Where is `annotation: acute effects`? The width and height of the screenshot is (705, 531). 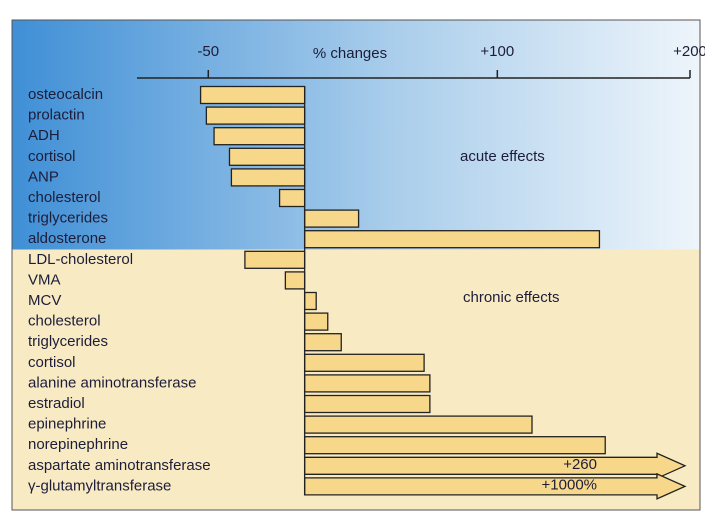 annotation: acute effects is located at coordinates (502, 156).